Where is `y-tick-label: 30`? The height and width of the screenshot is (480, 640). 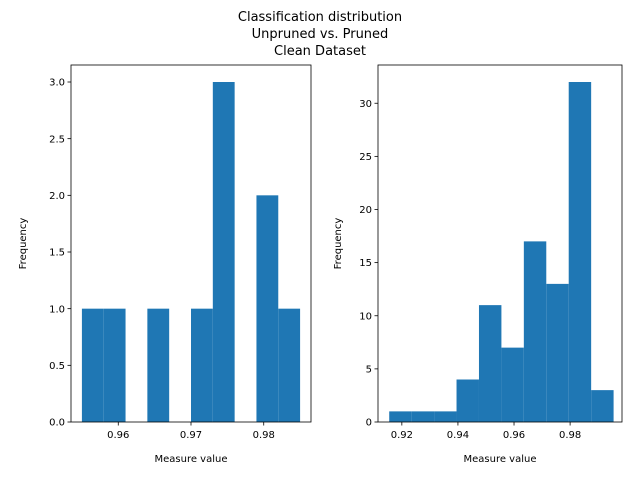 y-tick-label: 30 is located at coordinates (365, 104).